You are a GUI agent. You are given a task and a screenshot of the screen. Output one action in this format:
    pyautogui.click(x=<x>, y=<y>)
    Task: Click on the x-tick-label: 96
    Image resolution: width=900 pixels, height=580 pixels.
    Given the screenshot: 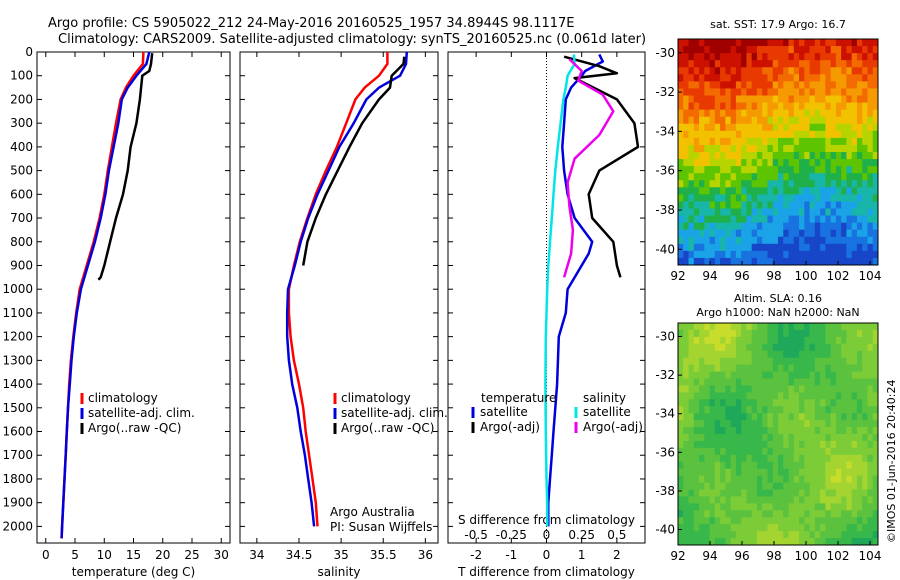 What is the action you would take?
    pyautogui.click(x=741, y=276)
    